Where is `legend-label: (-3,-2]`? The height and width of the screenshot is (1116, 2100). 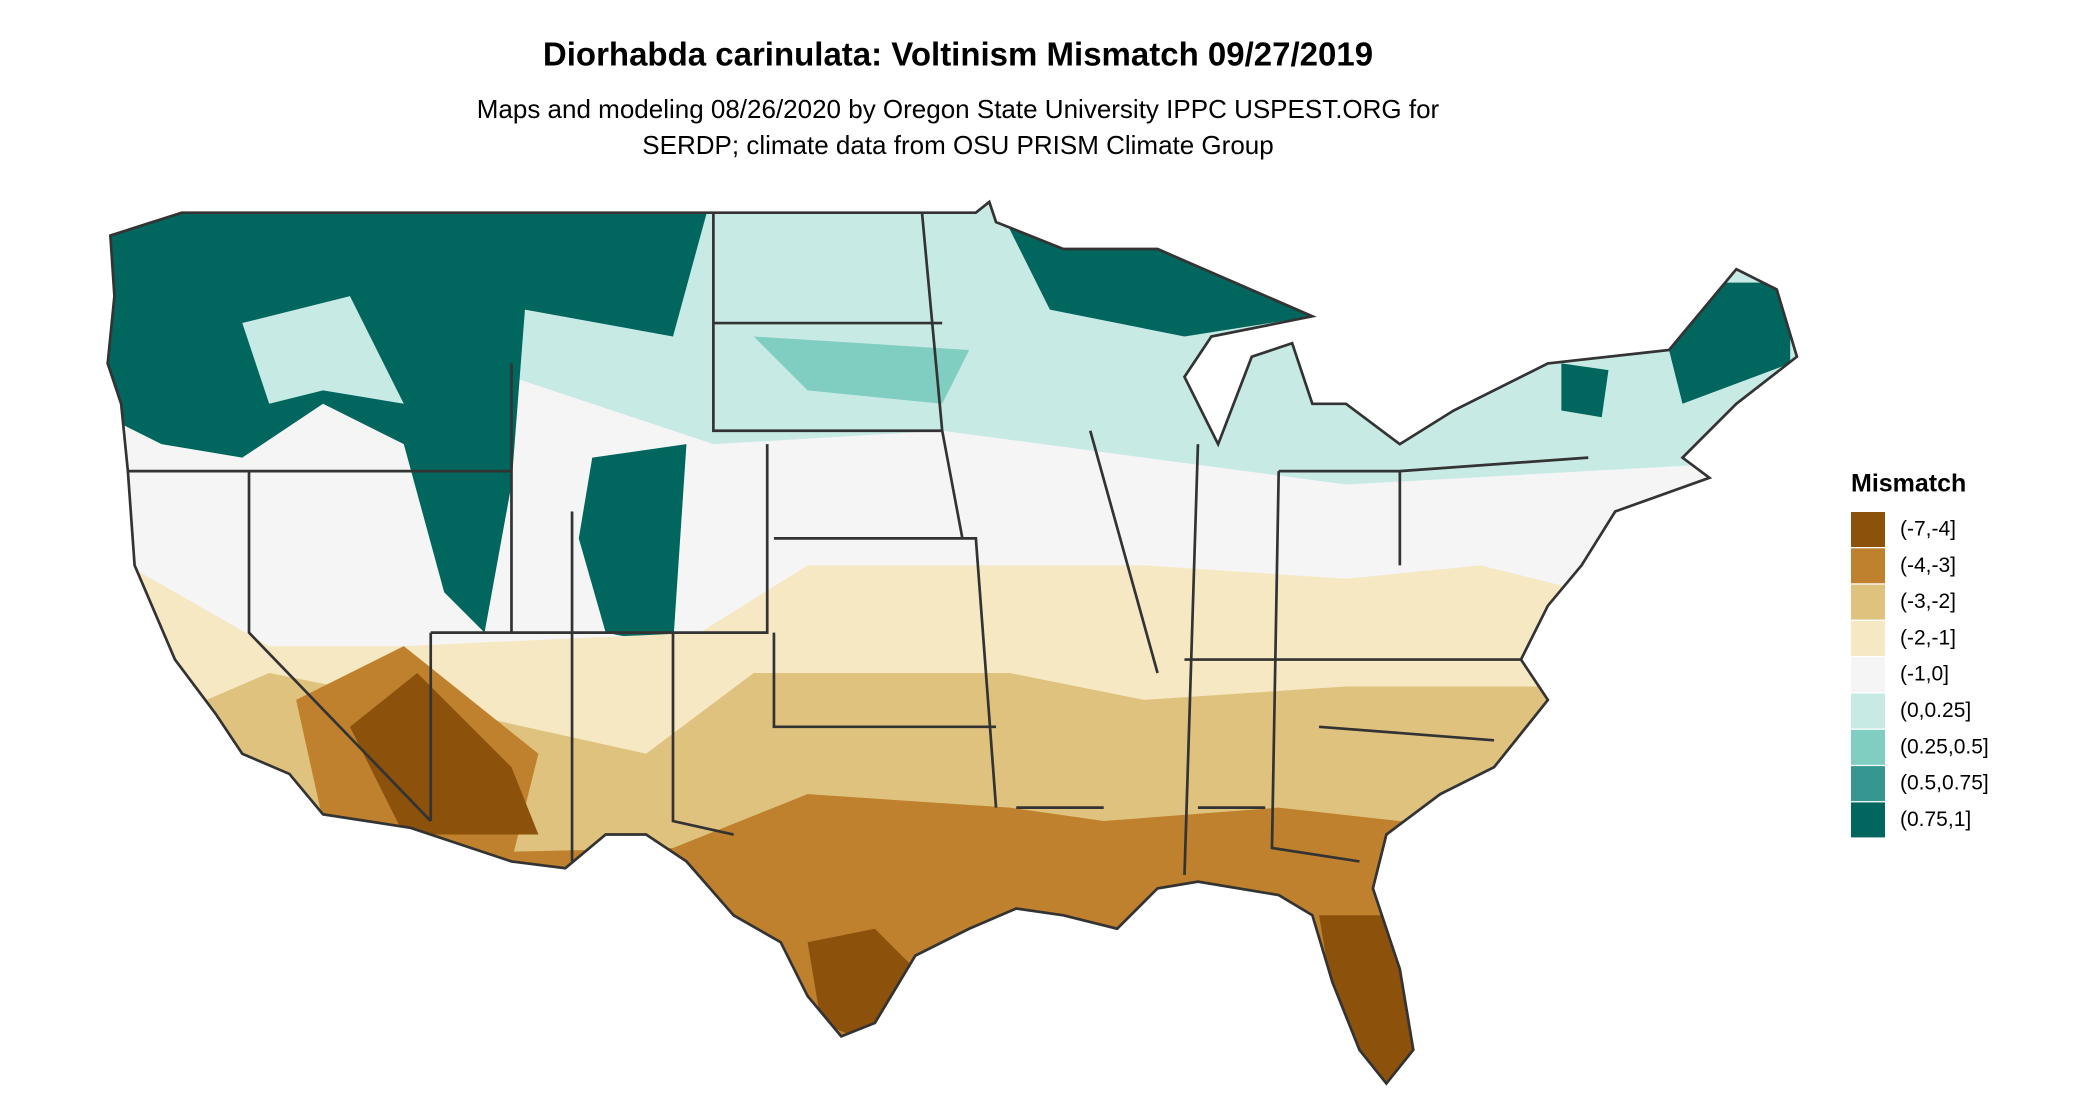
legend-label: (-3,-2] is located at coordinates (1928, 601).